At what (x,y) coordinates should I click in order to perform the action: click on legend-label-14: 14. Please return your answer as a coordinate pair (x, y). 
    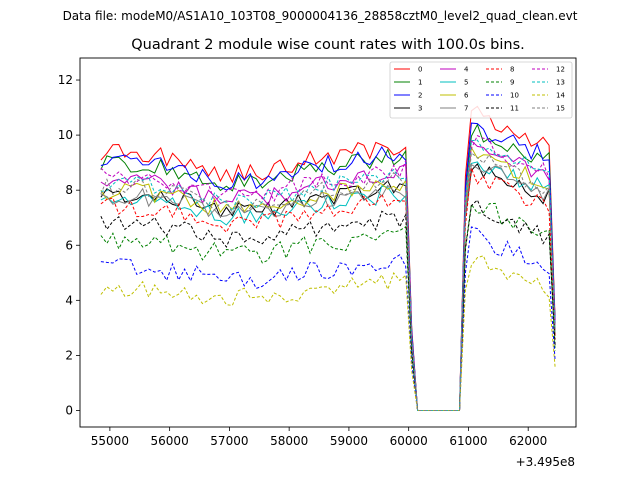
    Looking at the image, I should click on (560, 96).